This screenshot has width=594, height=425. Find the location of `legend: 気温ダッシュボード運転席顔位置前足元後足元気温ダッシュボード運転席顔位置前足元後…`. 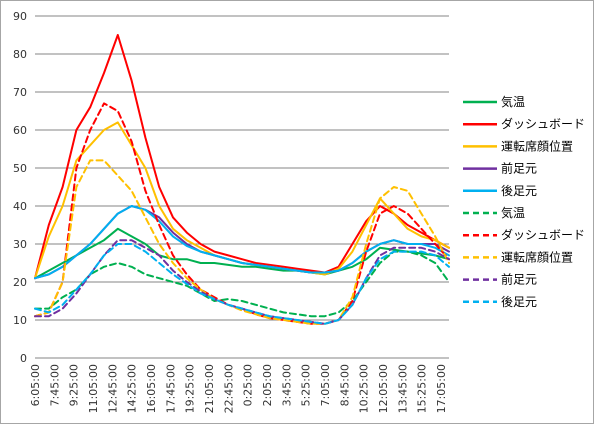

legend: 気温ダッシュボード運転席顔位置前足元後足元気温ダッシュボード運転席顔位置前足元後… is located at coordinates (524, 201).